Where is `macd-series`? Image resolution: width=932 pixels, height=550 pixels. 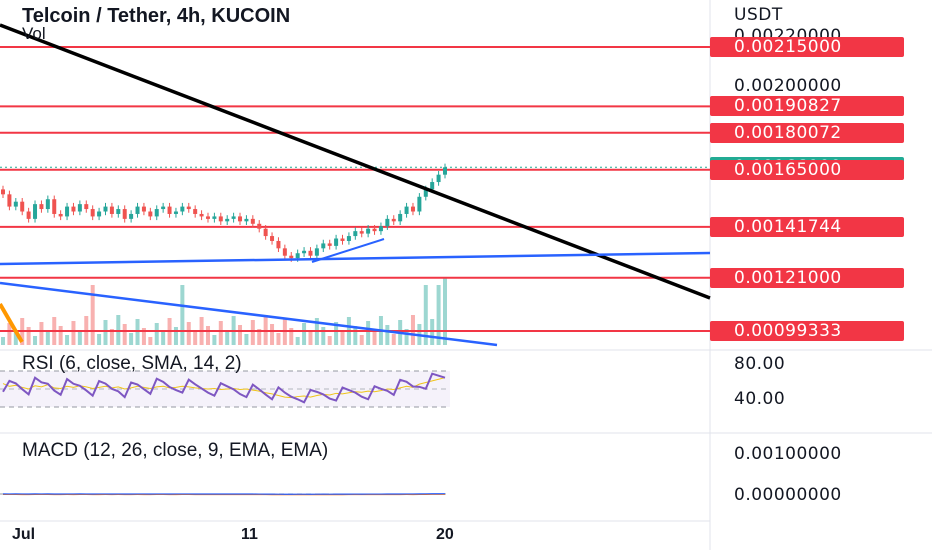
macd-series is located at coordinates (224, 494).